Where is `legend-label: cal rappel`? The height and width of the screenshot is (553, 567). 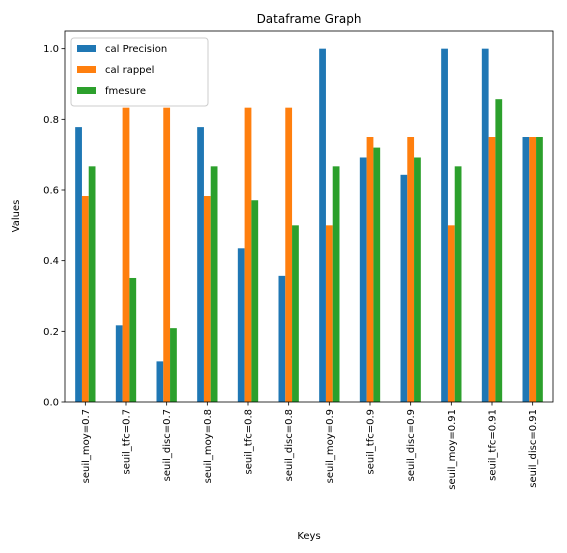 legend-label: cal rappel is located at coordinates (129, 70).